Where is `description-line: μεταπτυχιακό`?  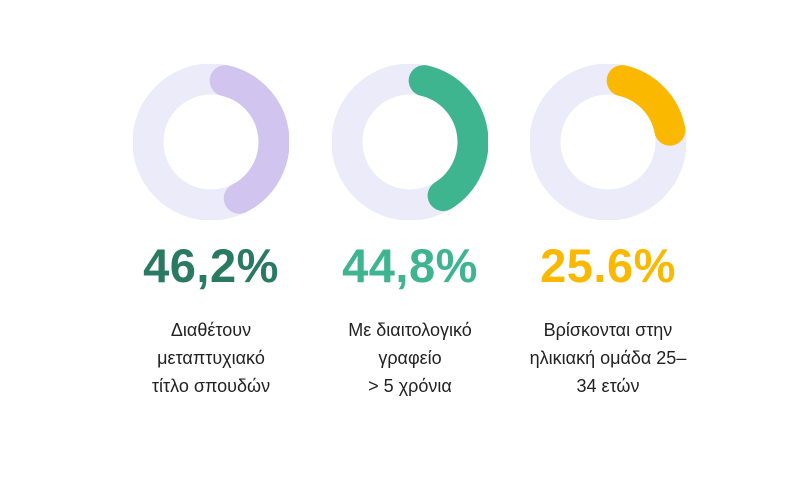 description-line: μεταπτυχιακό is located at coordinates (211, 358).